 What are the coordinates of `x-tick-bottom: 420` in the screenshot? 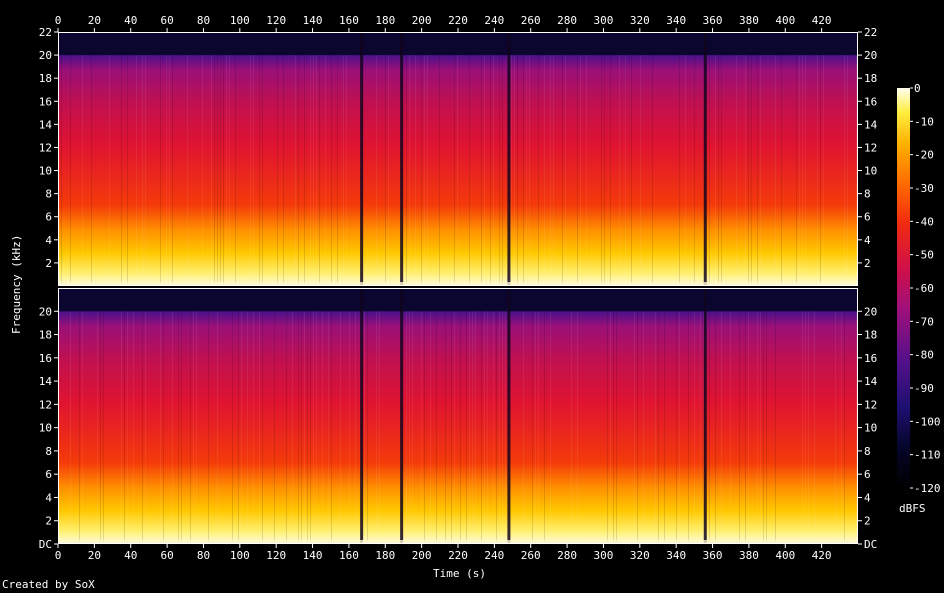 It's located at (822, 555).